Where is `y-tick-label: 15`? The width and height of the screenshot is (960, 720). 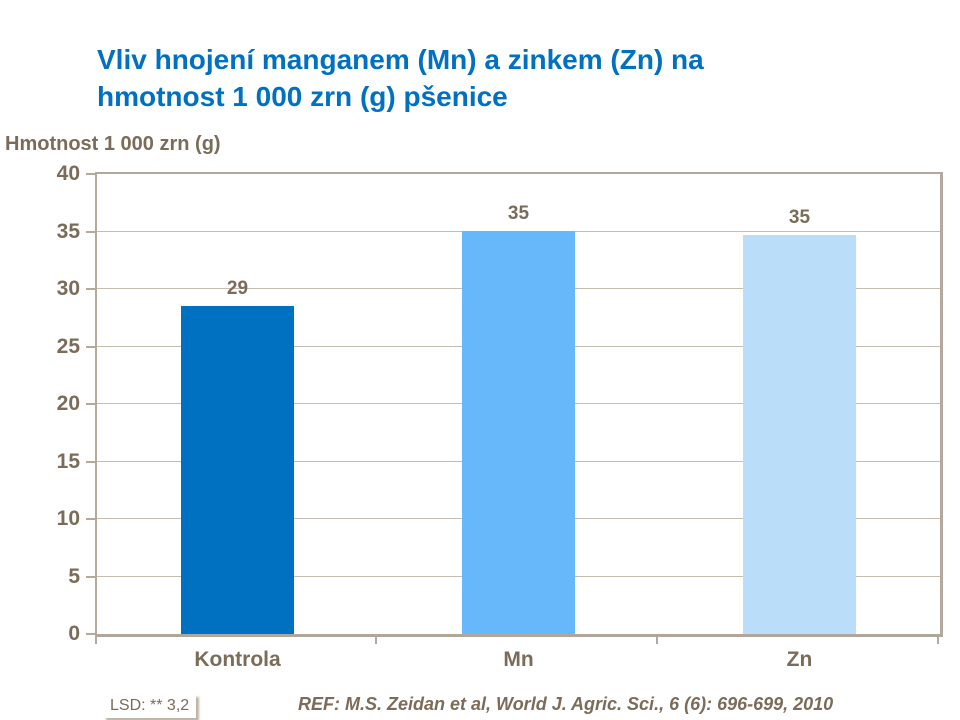 y-tick-label: 15 is located at coordinates (68, 461).